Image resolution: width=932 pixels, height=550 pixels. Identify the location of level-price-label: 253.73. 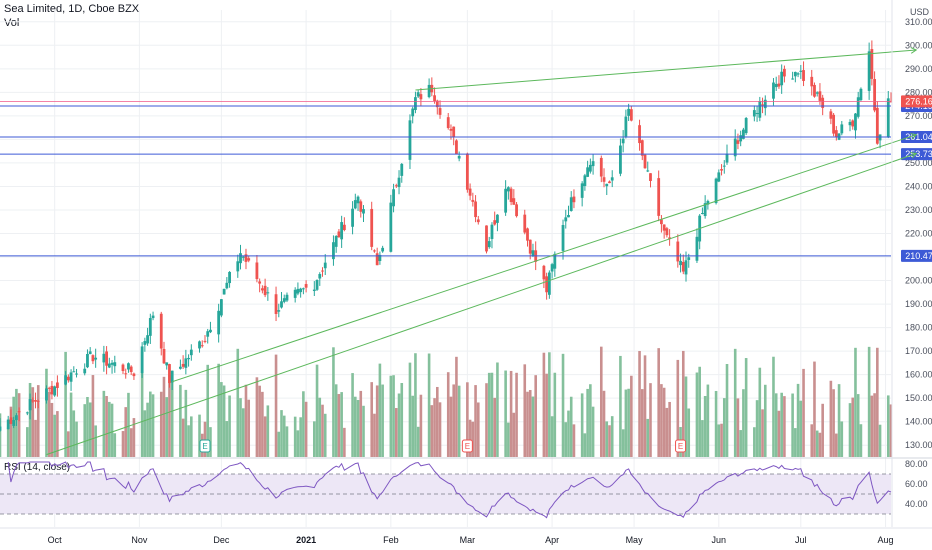
(918, 154).